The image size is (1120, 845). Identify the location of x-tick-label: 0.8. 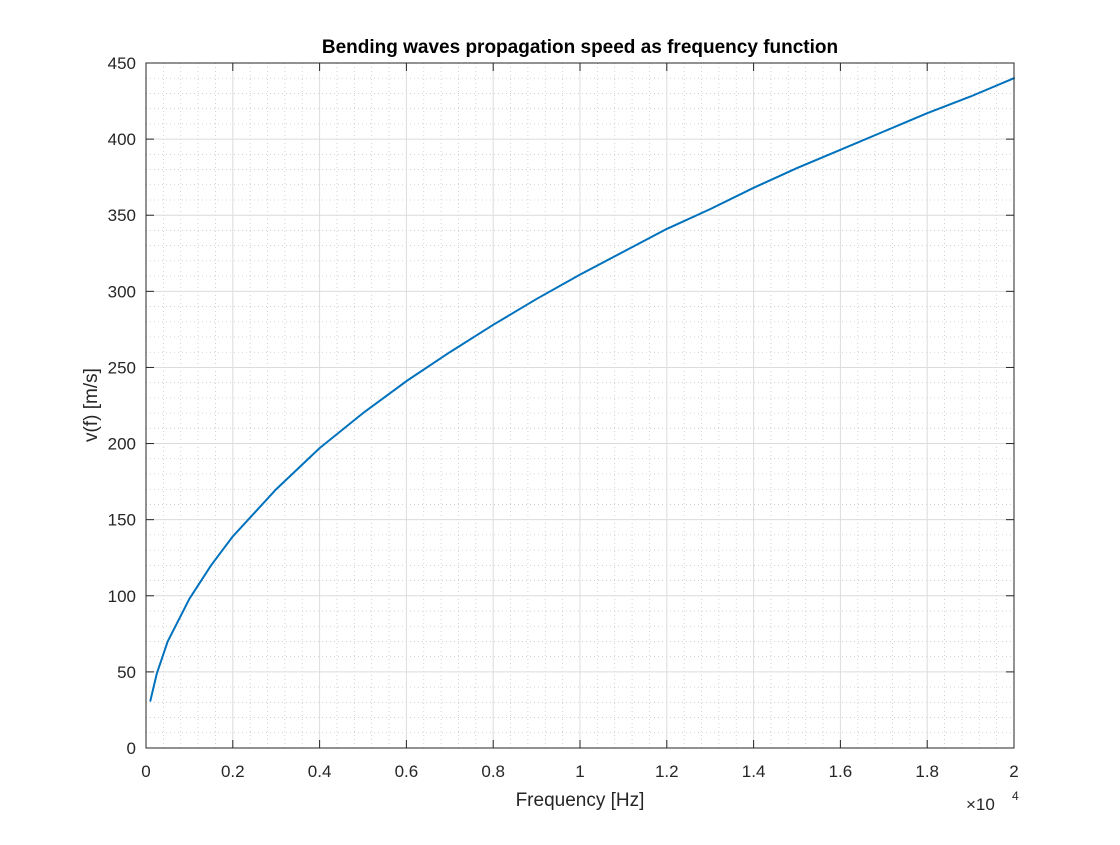
(493, 771).